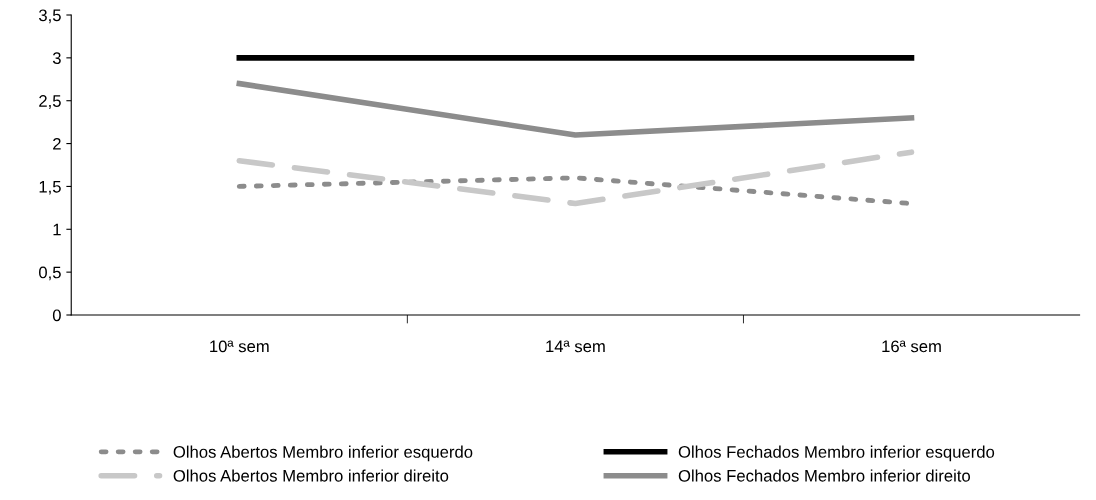 The image size is (1096, 500). I want to click on y-tick-label: 1,5, so click(50, 188).